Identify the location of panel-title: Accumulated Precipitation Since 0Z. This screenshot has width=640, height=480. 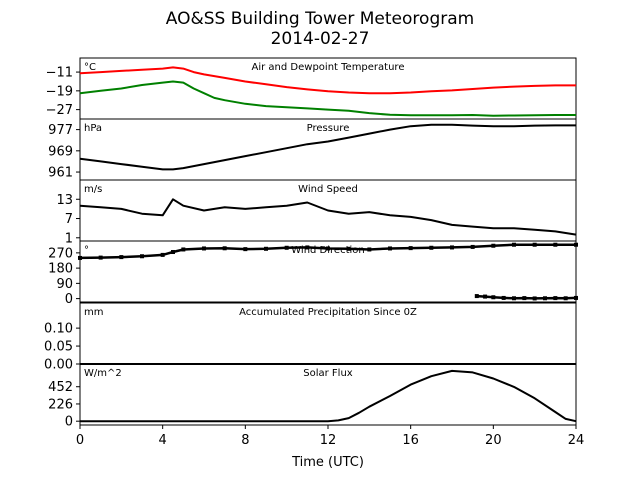
(328, 312).